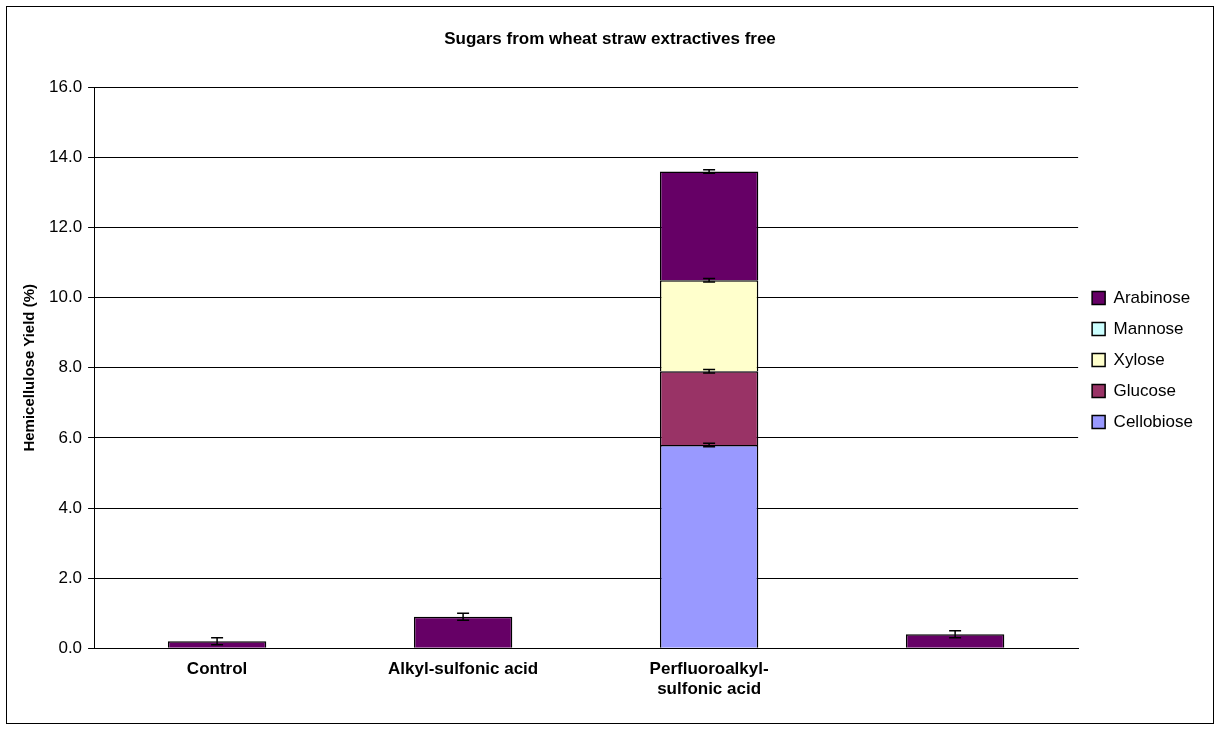  Describe the element at coordinates (610, 38) in the screenshot. I see `chart-title: Sugars from wheat straw extractives free` at that location.